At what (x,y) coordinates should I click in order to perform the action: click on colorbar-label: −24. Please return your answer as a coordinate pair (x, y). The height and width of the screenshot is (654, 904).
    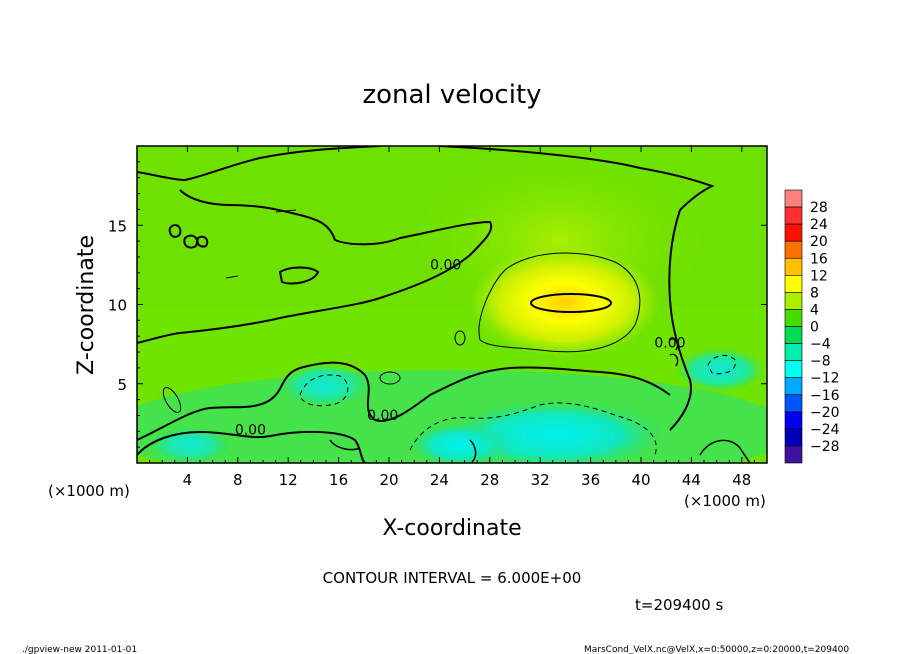
    Looking at the image, I should click on (825, 430).